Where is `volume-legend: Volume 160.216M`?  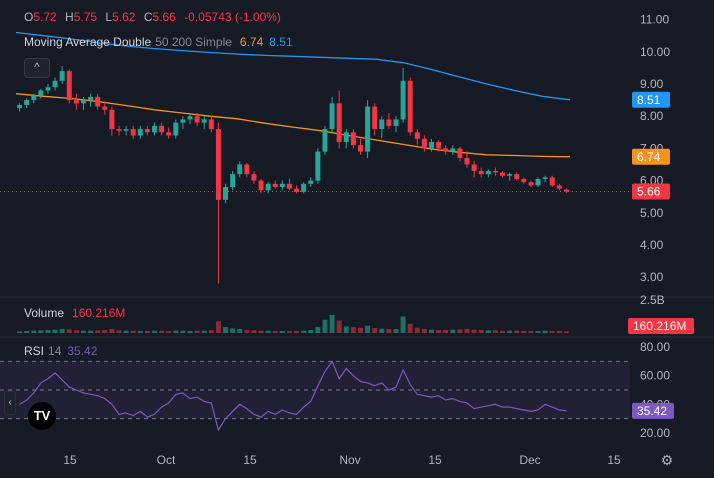
volume-legend: Volume 160.216M is located at coordinates (74, 313).